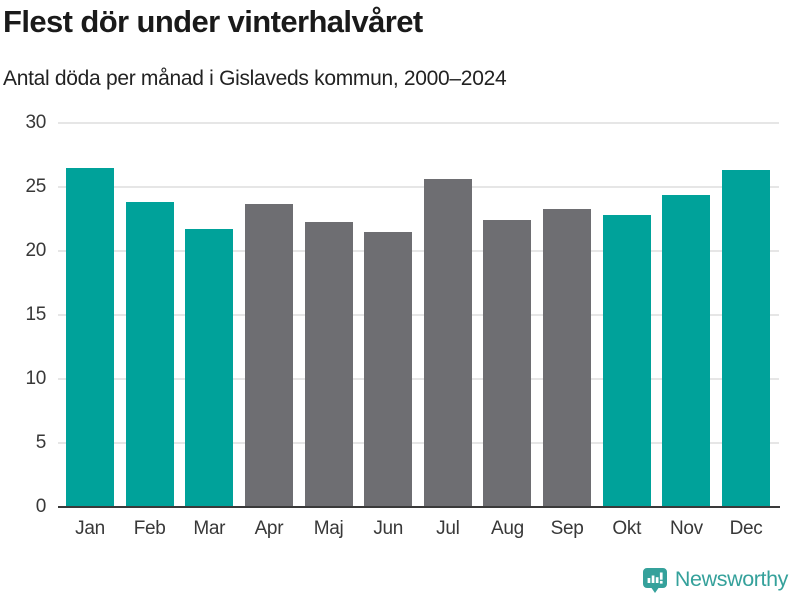 The width and height of the screenshot is (800, 600). Describe the element at coordinates (269, 528) in the screenshot. I see `x-axis-label-apr: Apr` at that location.